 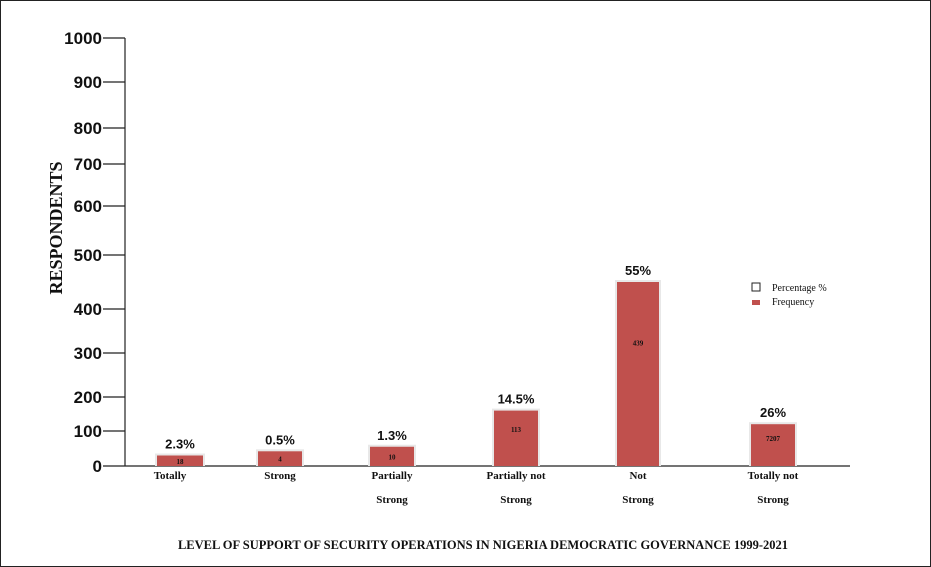 What do you see at coordinates (170, 476) in the screenshot?
I see `x-tick-label: Totally` at bounding box center [170, 476].